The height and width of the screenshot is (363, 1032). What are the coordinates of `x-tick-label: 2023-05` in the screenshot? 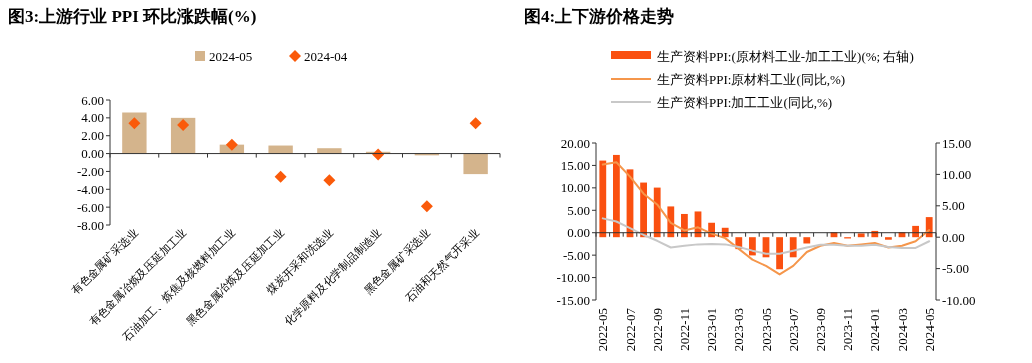 It's located at (766, 330).